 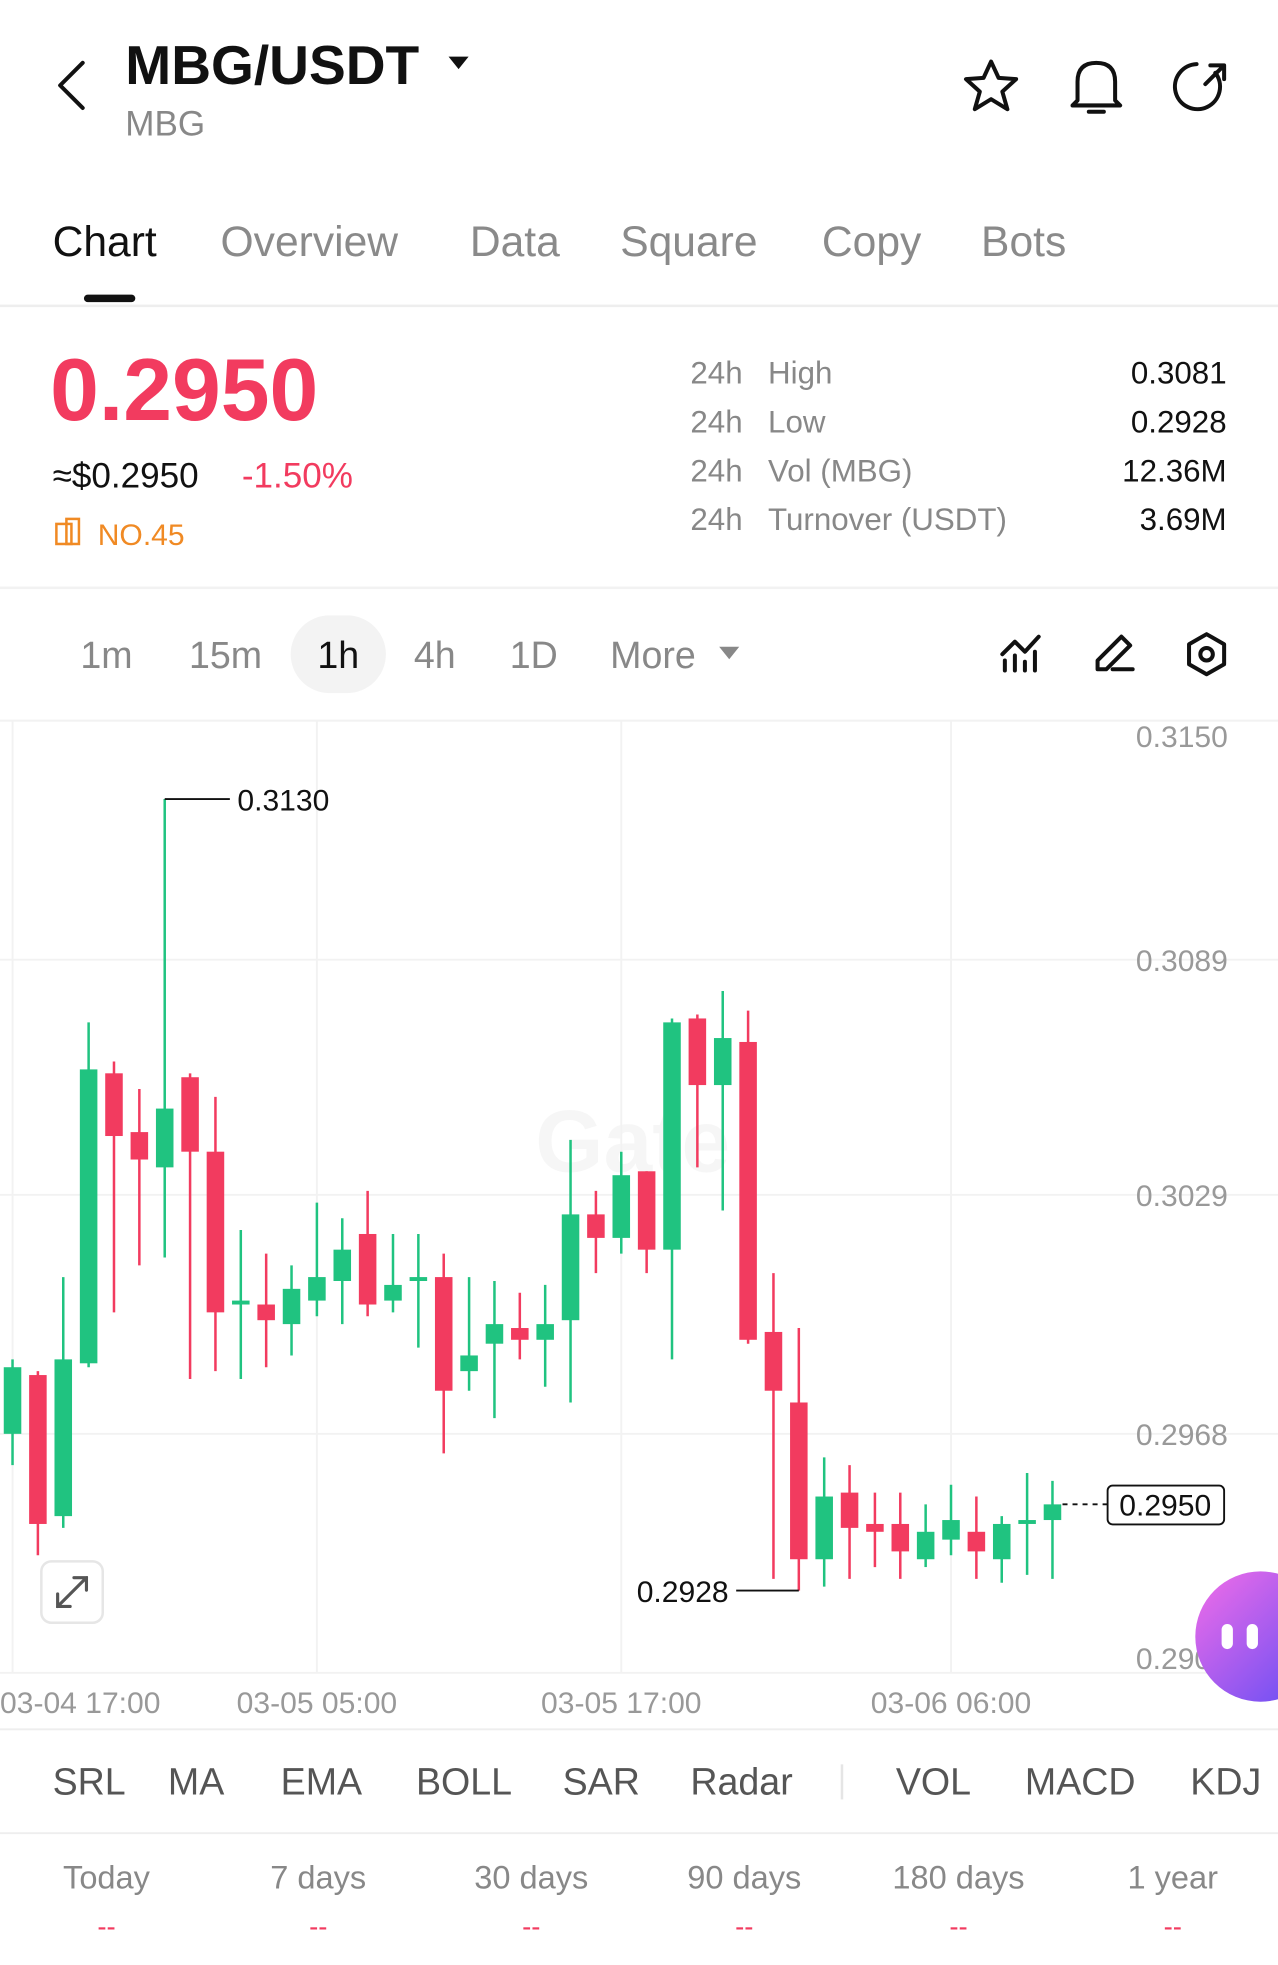 What do you see at coordinates (321, 1781) in the screenshot?
I see `indicator: EMA` at bounding box center [321, 1781].